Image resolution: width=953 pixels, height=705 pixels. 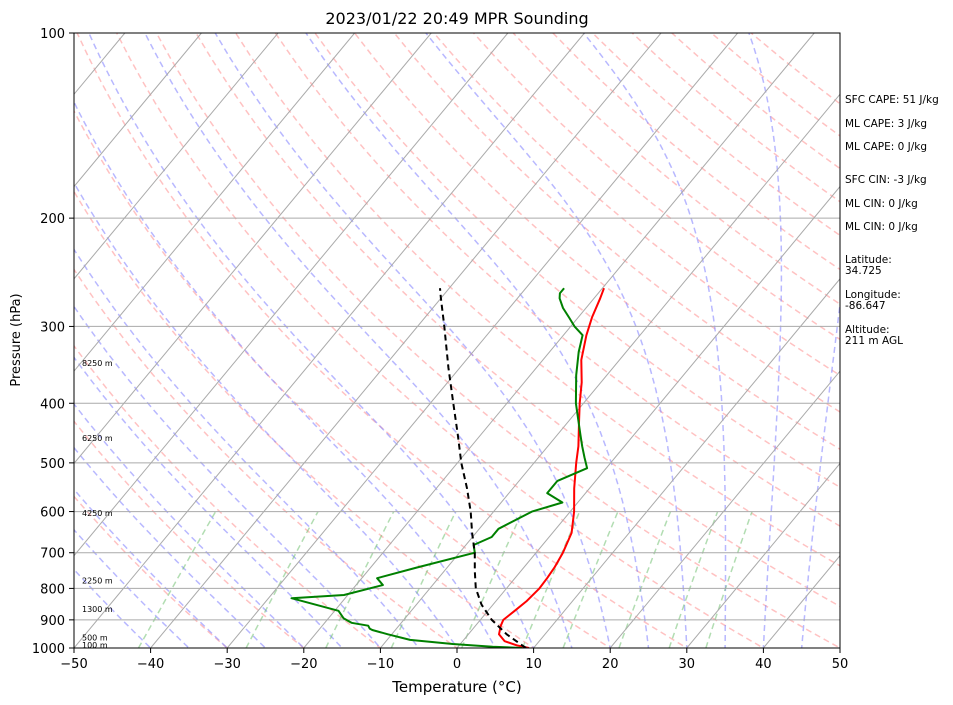 I want to click on altitude-label: Altitude:, so click(x=867, y=330).